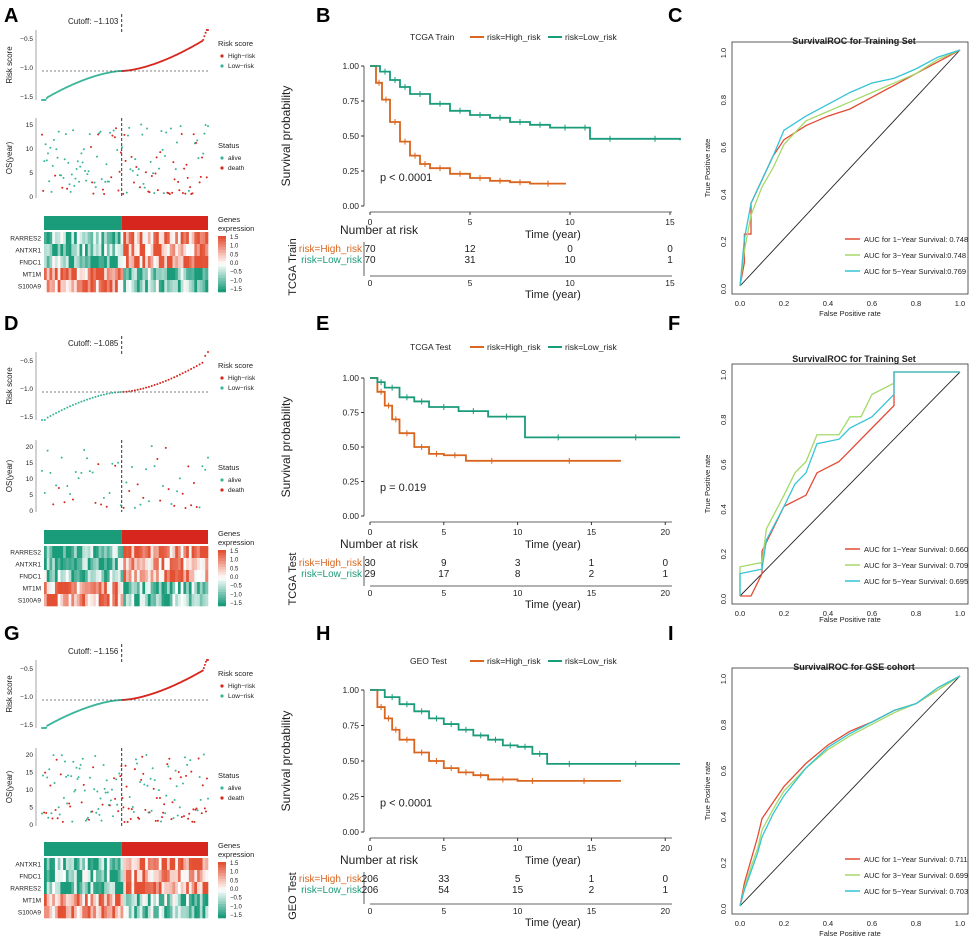 Image resolution: width=976 pixels, height=946 pixels. Describe the element at coordinates (30, 263) in the screenshot. I see `gene-label: FNDC1` at that location.